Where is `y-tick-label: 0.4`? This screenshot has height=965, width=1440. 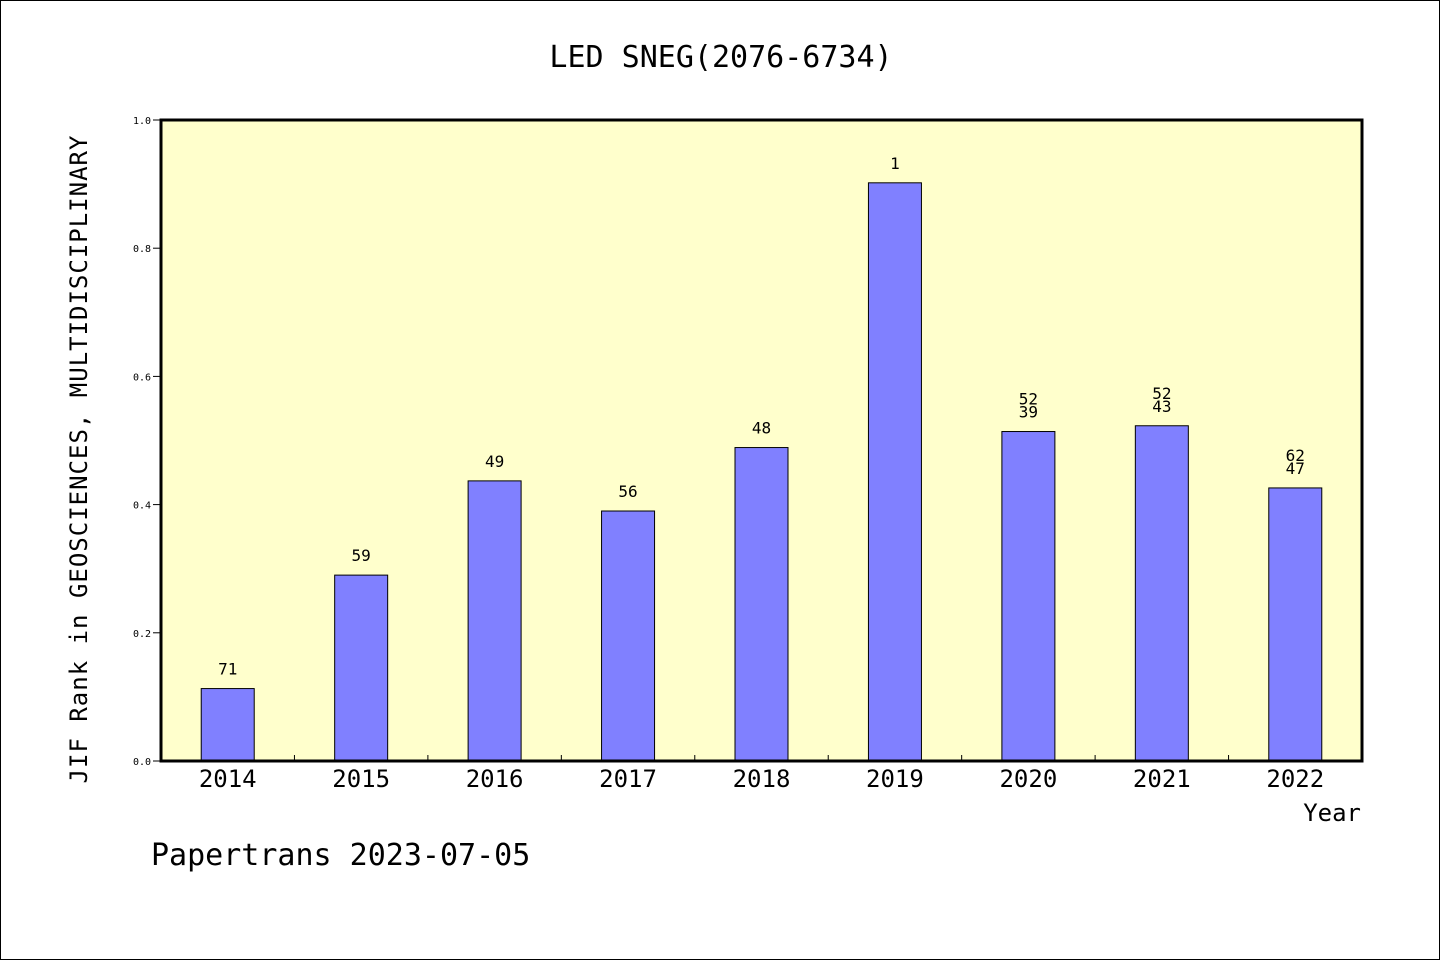 y-tick-label: 0.4 is located at coordinates (142, 506).